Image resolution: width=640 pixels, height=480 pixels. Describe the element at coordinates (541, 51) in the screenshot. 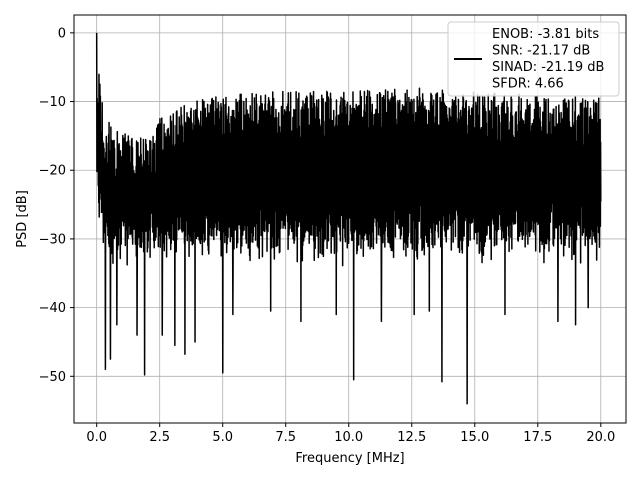

I see `legend-snr-text: SNR: -21.17 dB` at that location.